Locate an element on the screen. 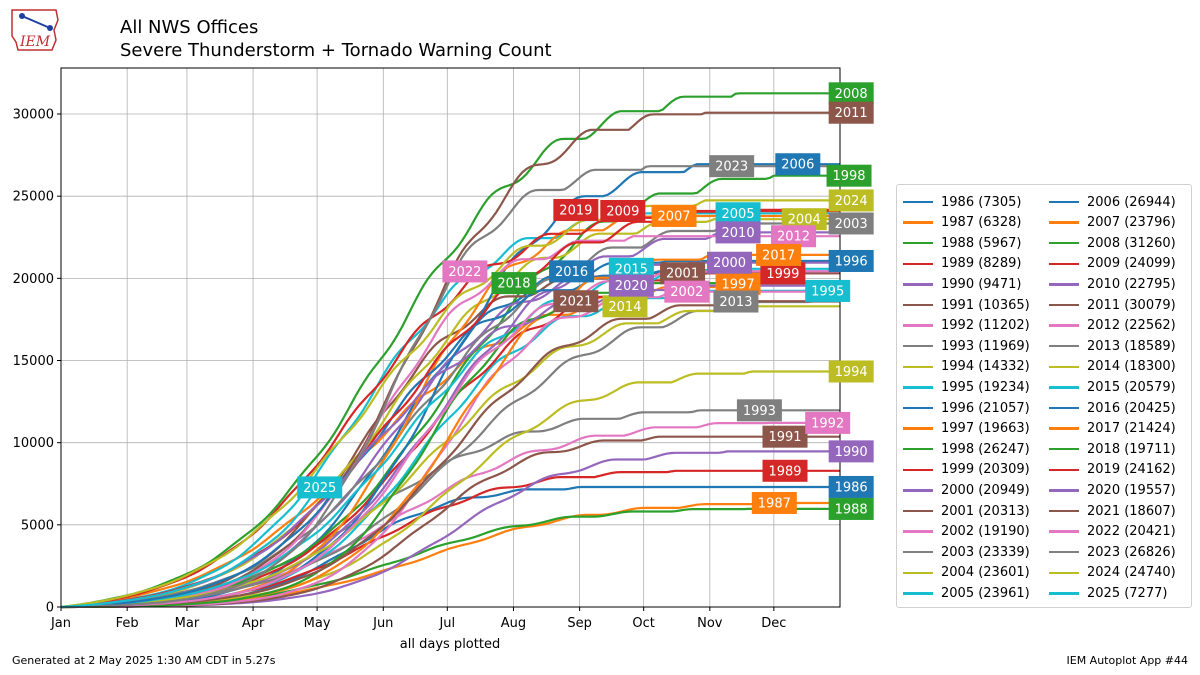 The image size is (1200, 675). legend-item-2017: 2017 (21424) is located at coordinates (1112, 429).